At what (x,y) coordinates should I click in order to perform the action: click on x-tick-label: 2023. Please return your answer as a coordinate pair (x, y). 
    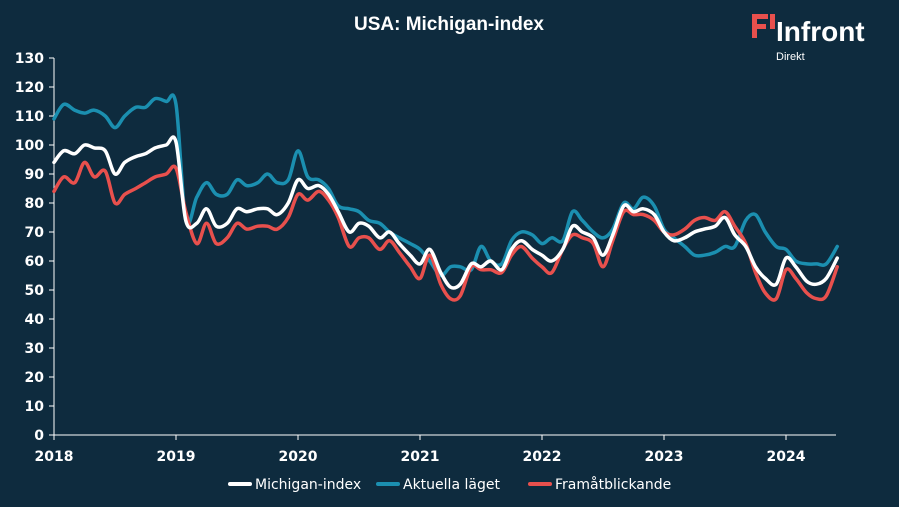
    Looking at the image, I should click on (664, 457).